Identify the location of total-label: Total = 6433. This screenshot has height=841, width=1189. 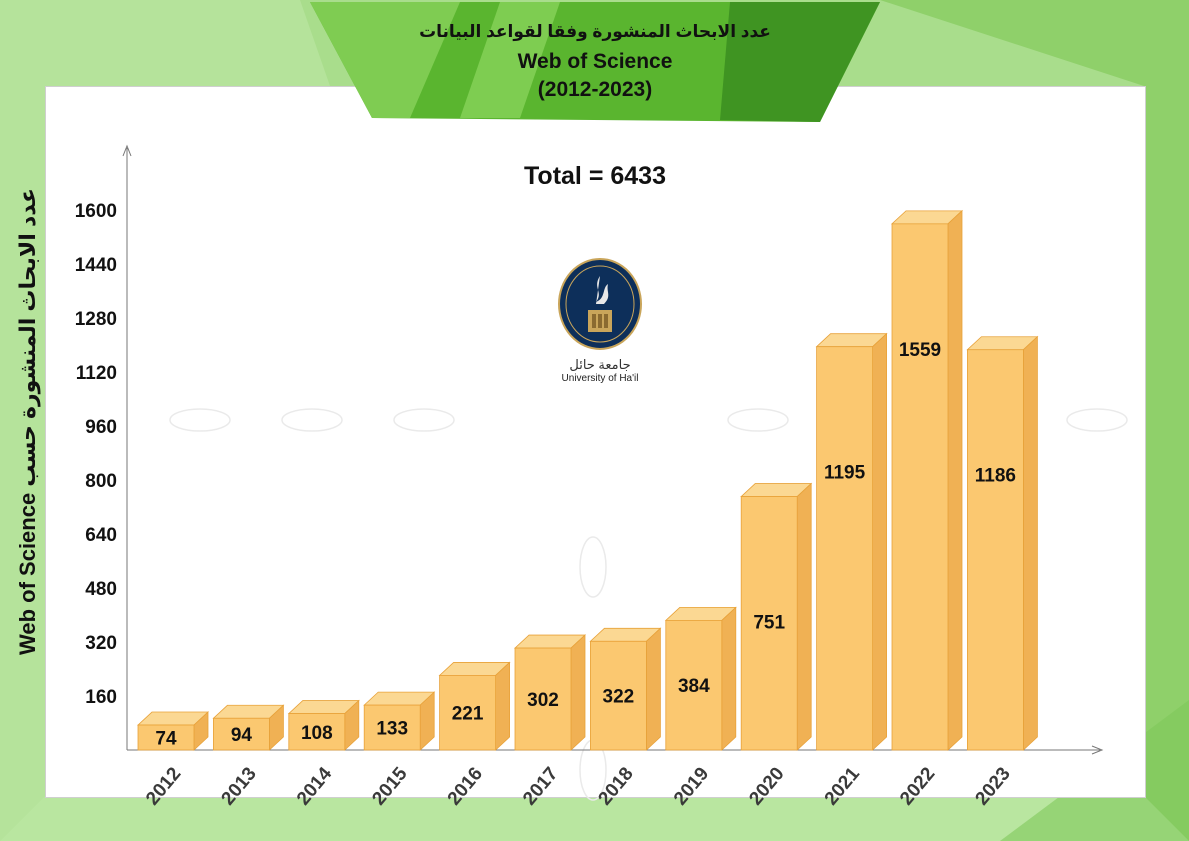
(595, 176).